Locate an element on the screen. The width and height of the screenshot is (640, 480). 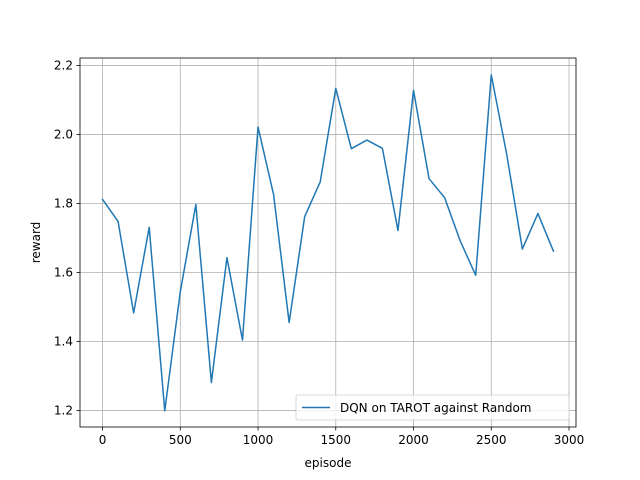
y-tick-label: 1.8 is located at coordinates (63, 204).